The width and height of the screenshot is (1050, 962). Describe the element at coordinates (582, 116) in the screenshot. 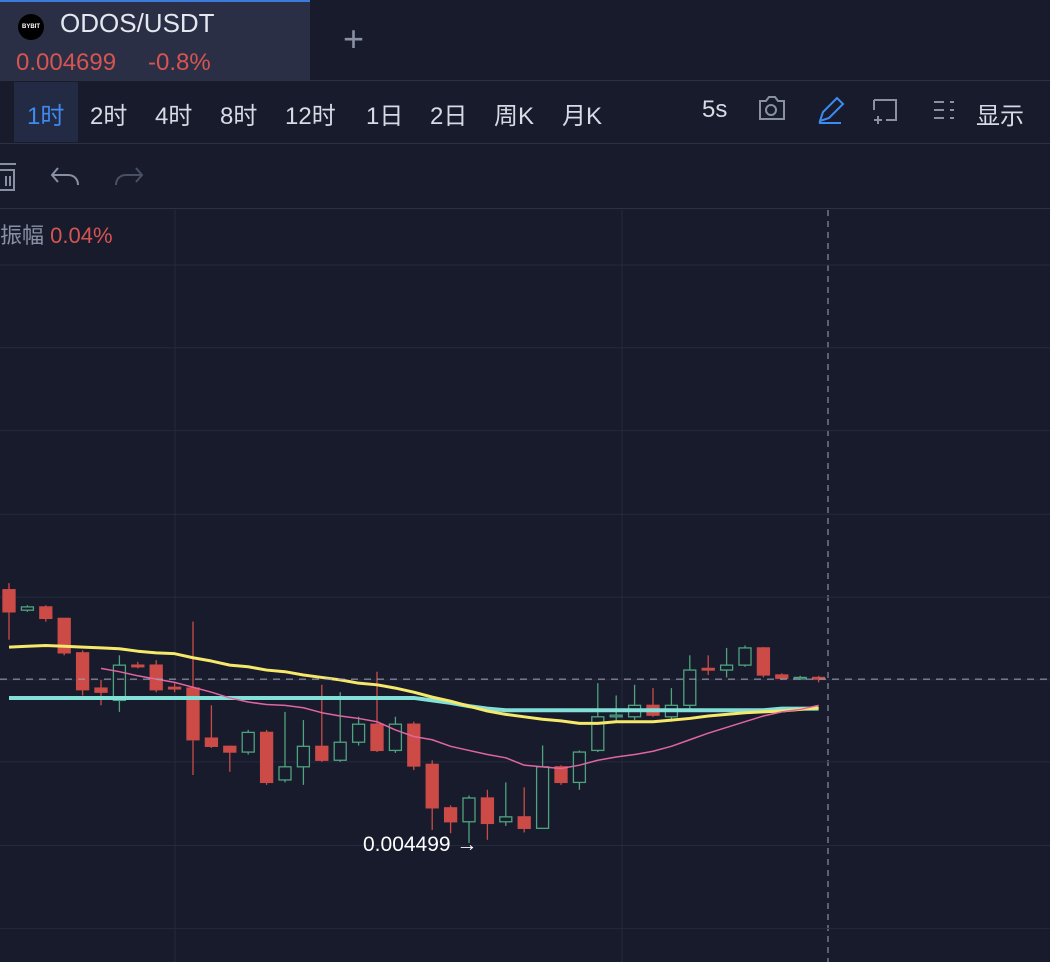

I see `interval-button: 月K` at that location.